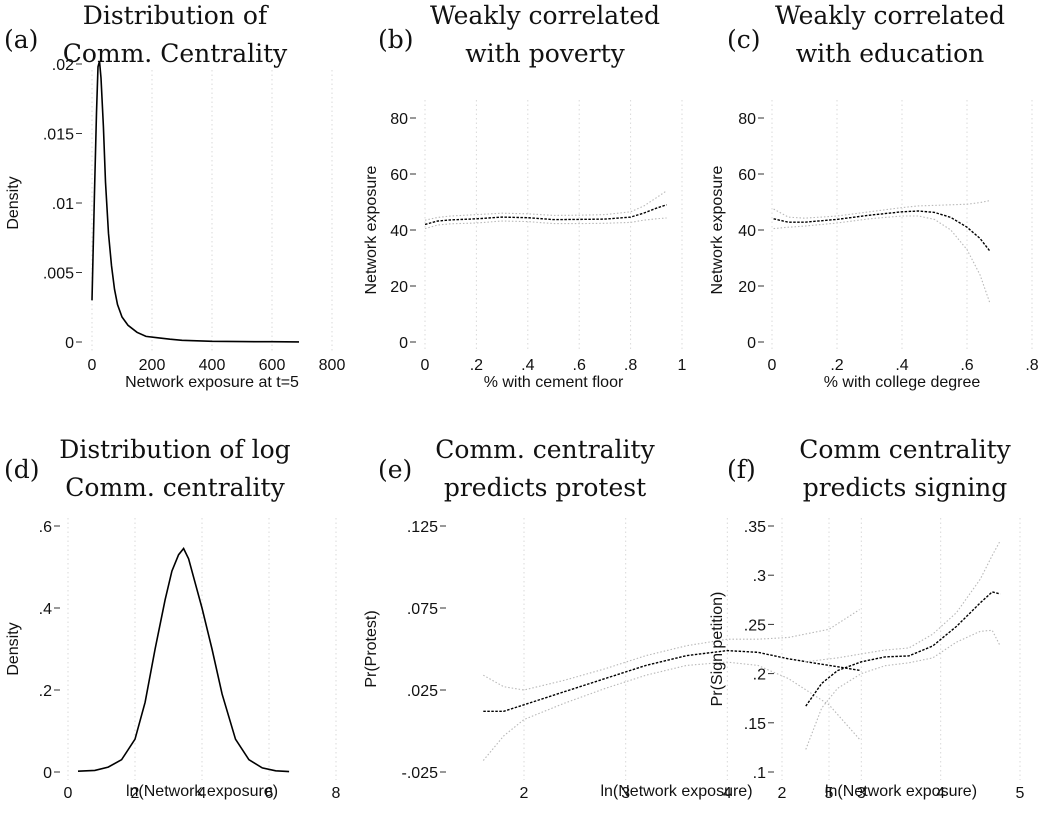 The image size is (1040, 829). I want to click on y-tick-label: .015, so click(58, 135).